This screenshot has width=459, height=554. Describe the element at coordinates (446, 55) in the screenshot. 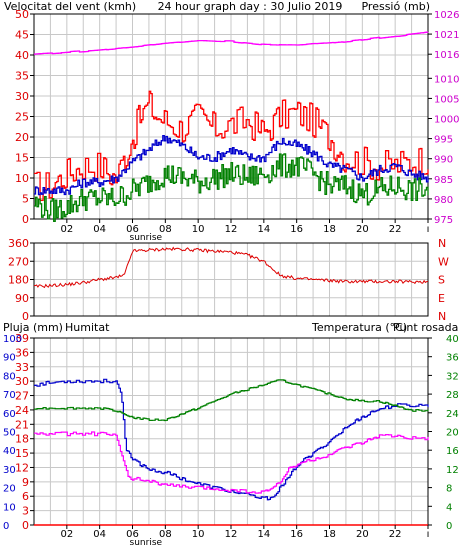

I see `y2-tick-label: 1016` at that location.